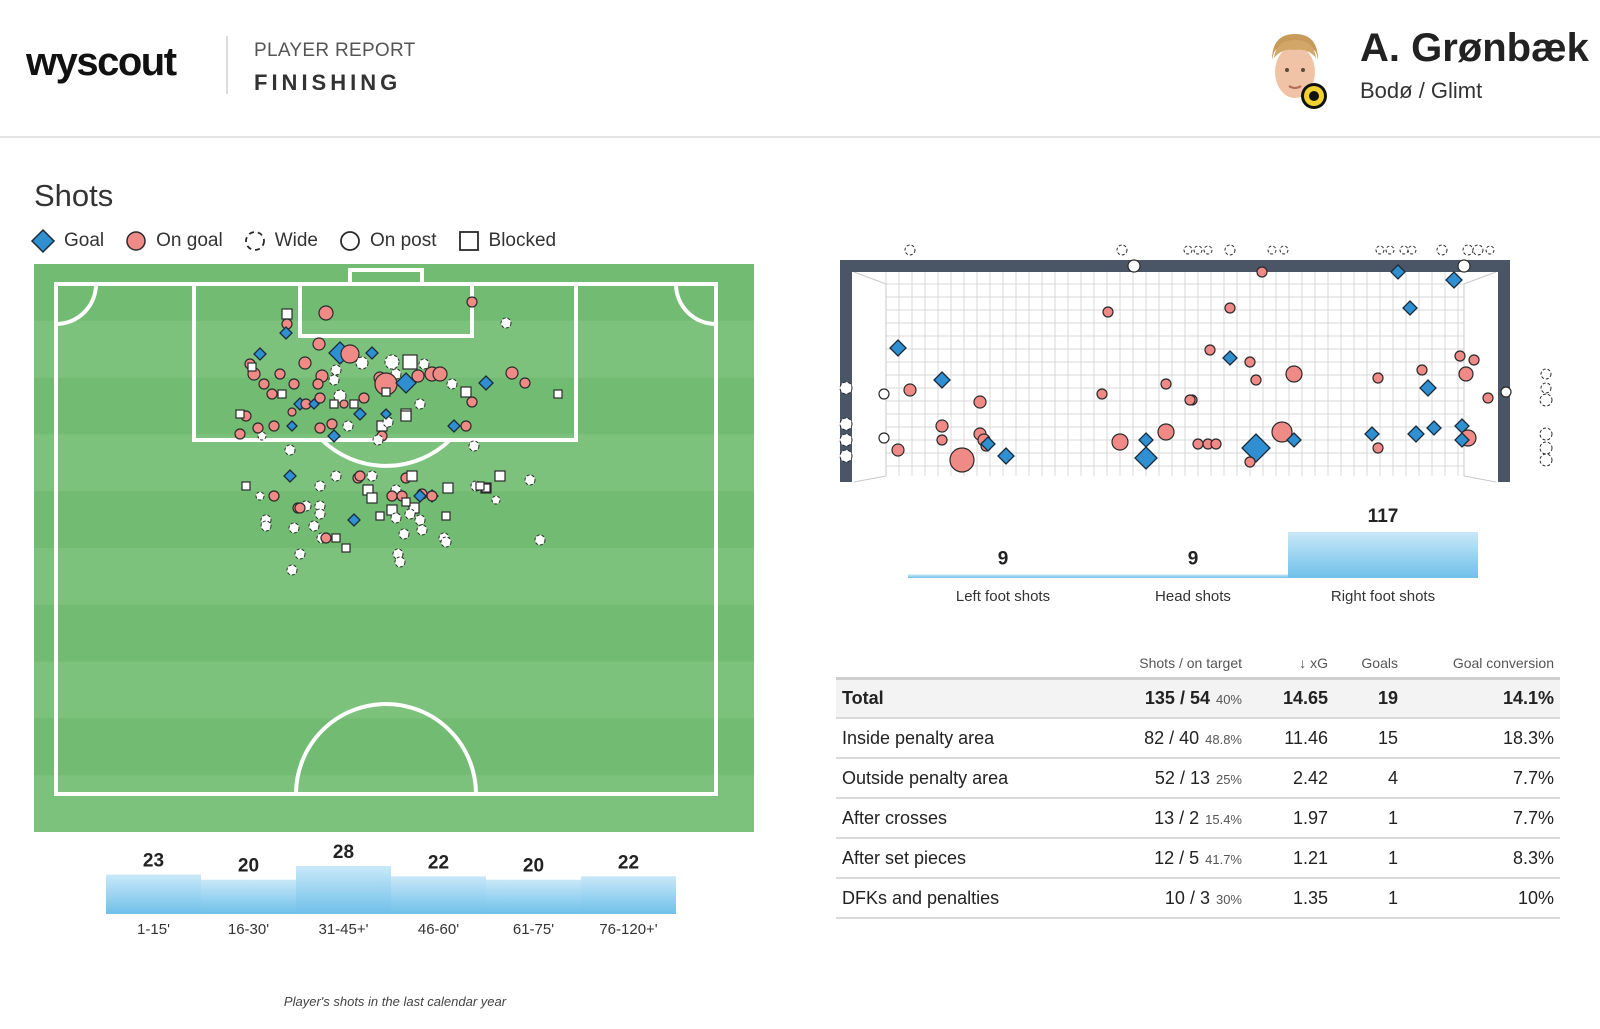 Image resolution: width=1600 pixels, height=1029 pixels. I want to click on row-goals: 4, so click(1369, 777).